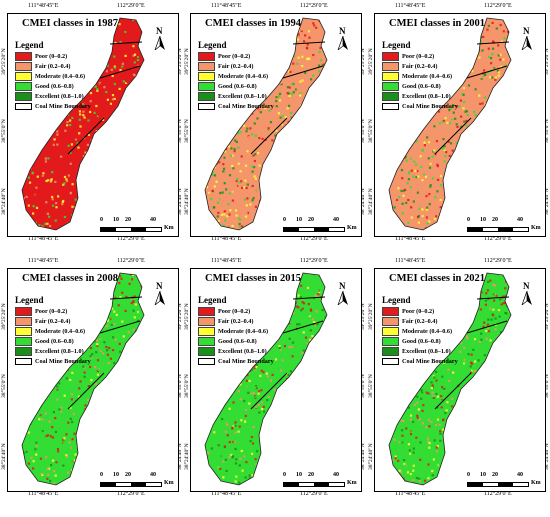  Describe the element at coordinates (159, 286) in the screenshot. I see `north-label: N` at that location.